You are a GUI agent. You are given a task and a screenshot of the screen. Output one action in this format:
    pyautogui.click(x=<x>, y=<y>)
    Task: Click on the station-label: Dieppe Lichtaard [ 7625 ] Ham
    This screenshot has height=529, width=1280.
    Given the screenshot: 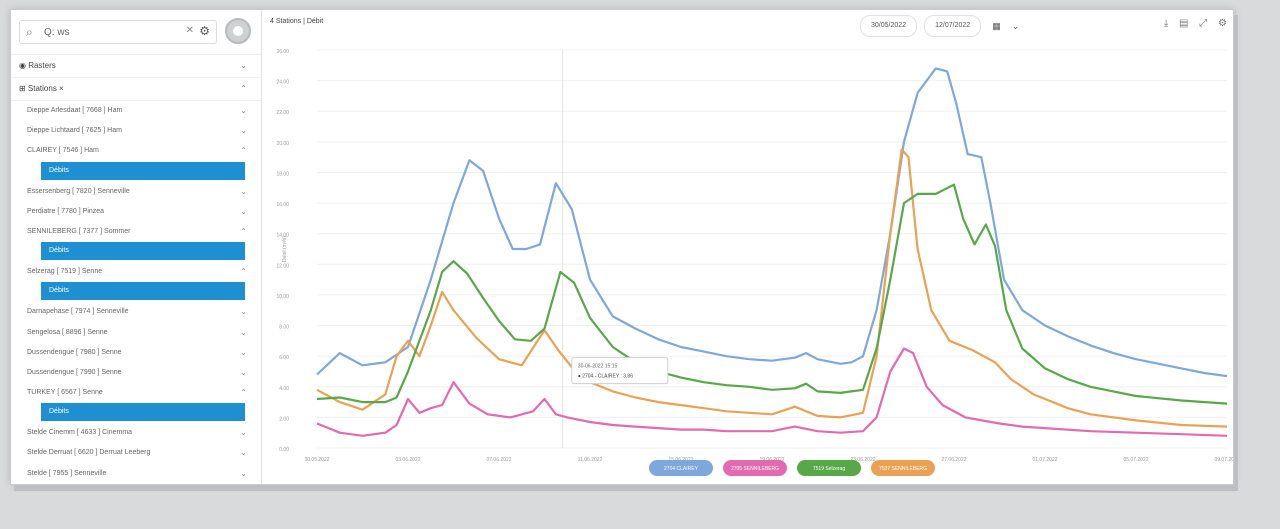 What is the action you would take?
    pyautogui.click(x=74, y=131)
    